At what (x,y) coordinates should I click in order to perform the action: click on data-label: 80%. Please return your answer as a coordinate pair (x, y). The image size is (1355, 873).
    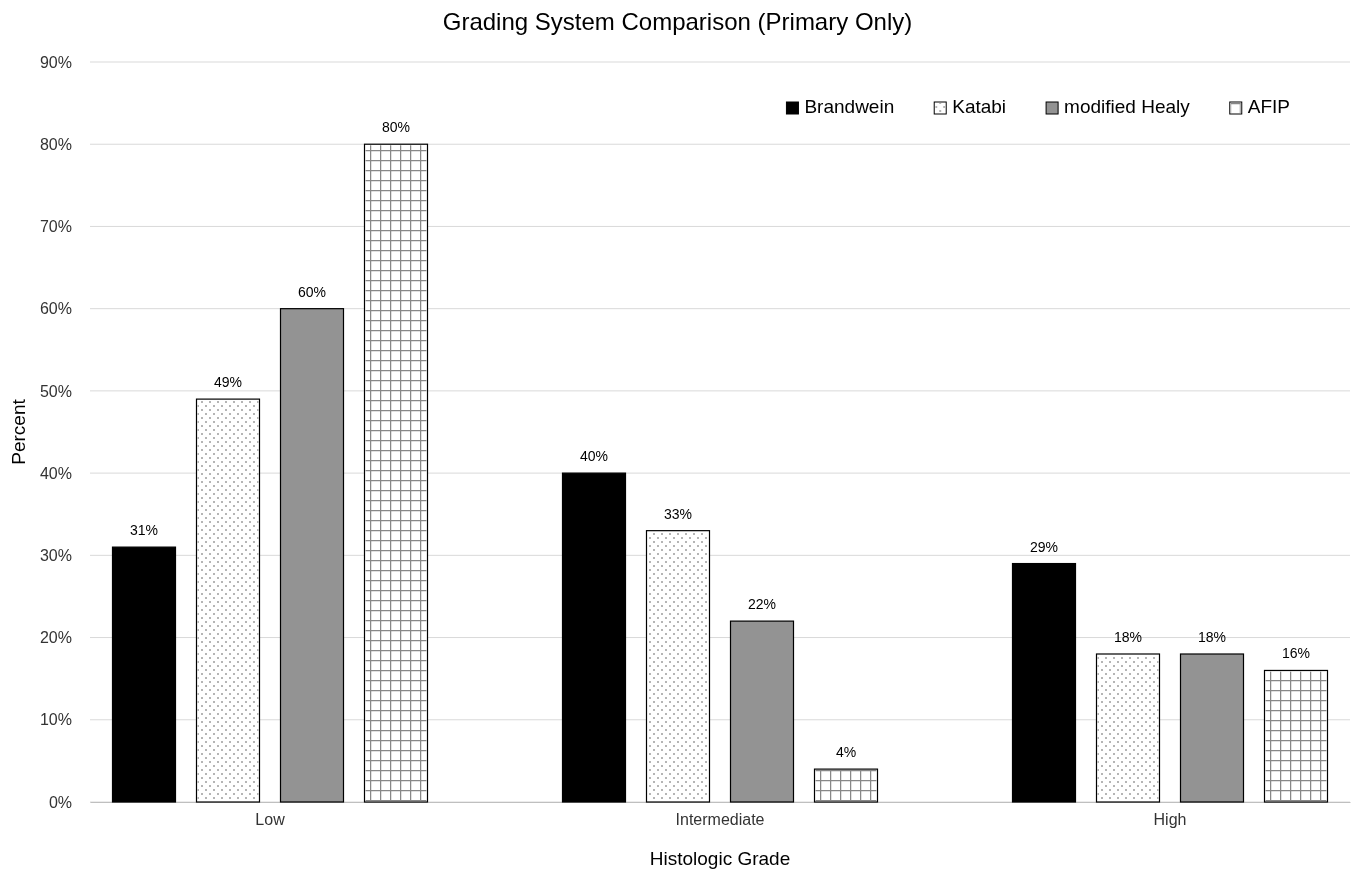
    Looking at the image, I should click on (396, 127).